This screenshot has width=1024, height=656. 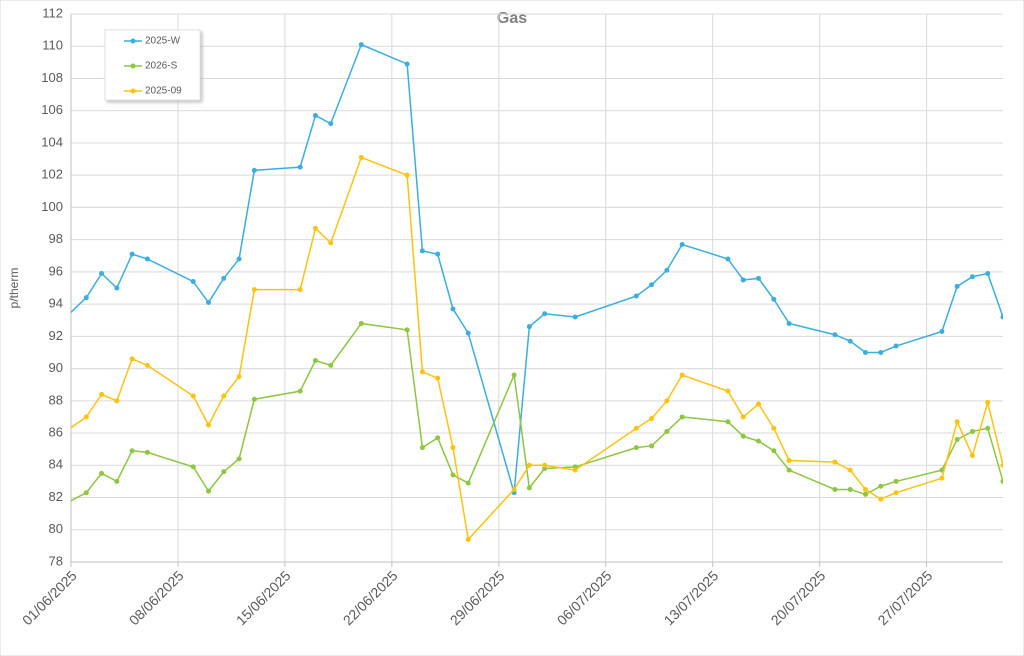 What do you see at coordinates (52, 12) in the screenshot?
I see `y-tick-label: 112` at bounding box center [52, 12].